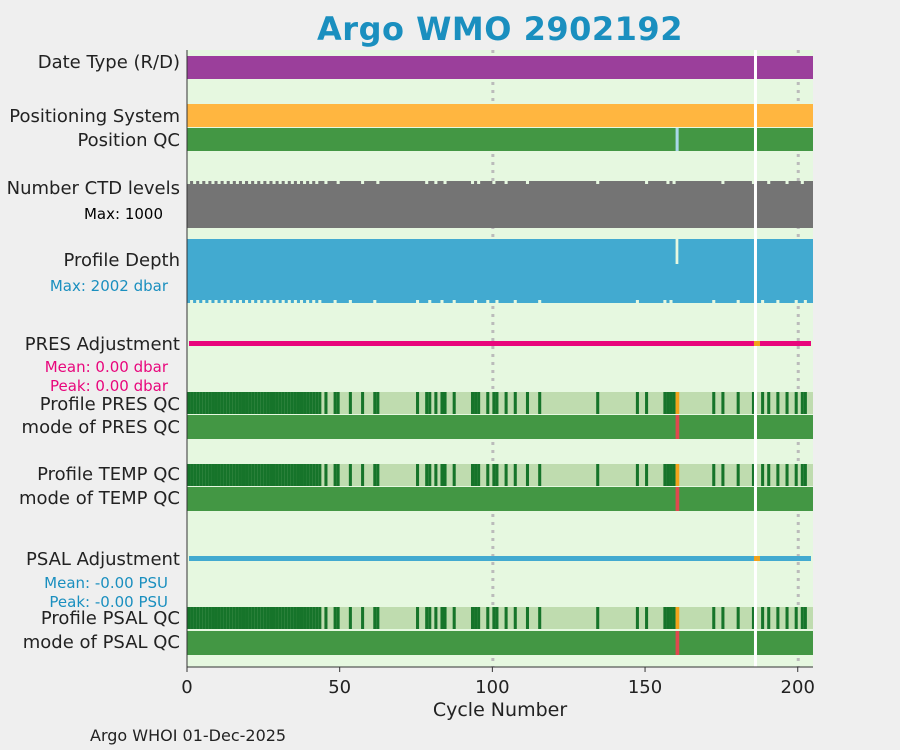  What do you see at coordinates (755, 358) in the screenshot?
I see `missing-cycle-gap` at bounding box center [755, 358].